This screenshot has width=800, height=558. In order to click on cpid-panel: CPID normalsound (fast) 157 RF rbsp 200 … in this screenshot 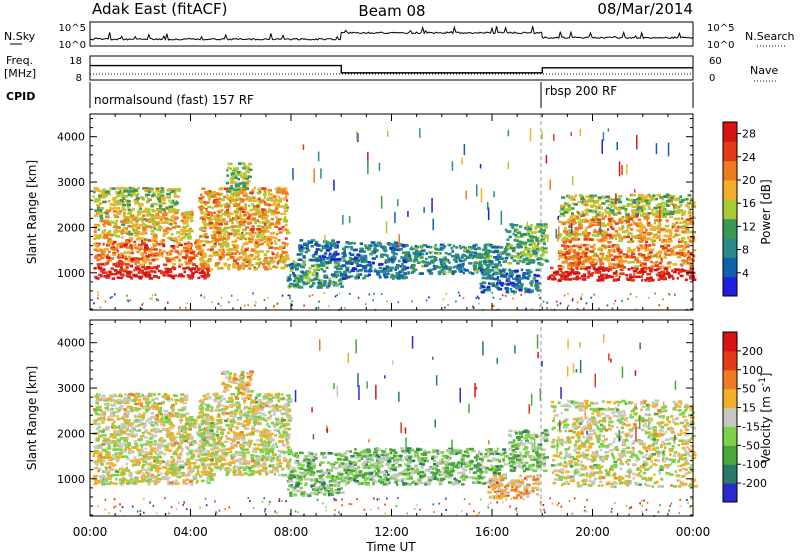, I will do `click(349, 95)`.